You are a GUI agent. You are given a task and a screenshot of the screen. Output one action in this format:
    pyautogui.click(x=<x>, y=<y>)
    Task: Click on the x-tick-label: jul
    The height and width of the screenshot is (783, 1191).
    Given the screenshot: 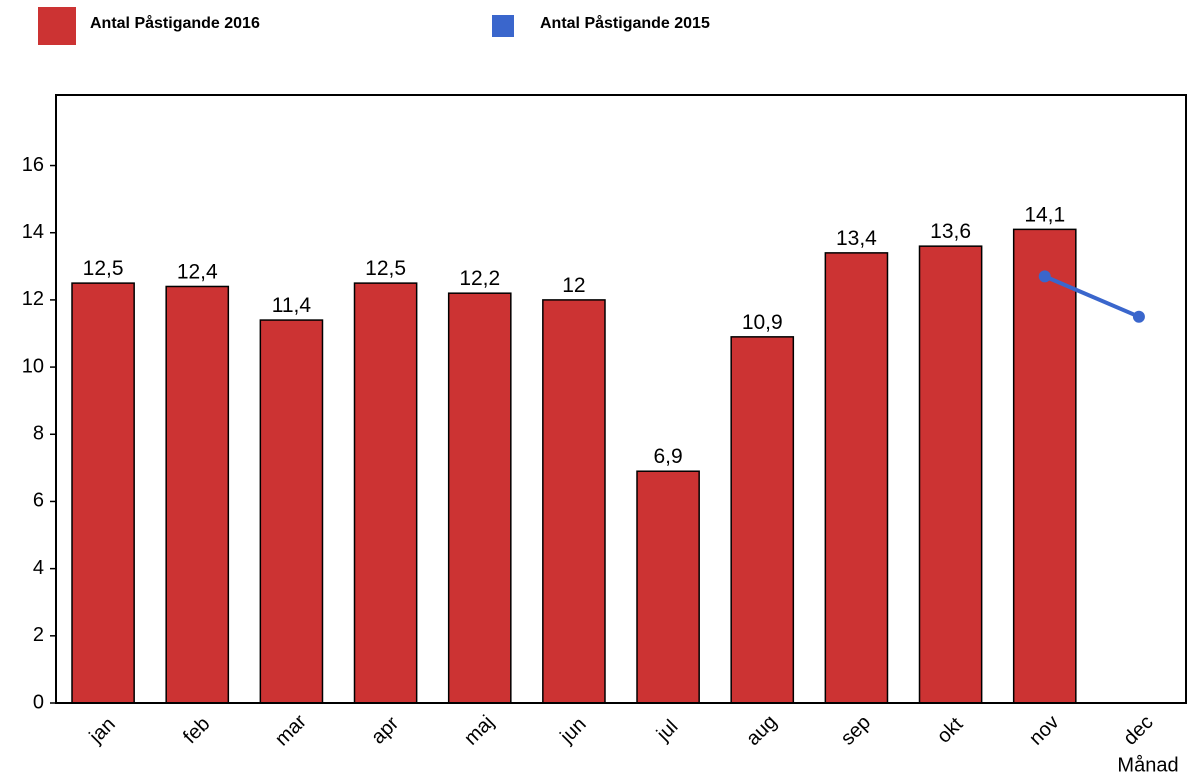 What is the action you would take?
    pyautogui.click(x=667, y=731)
    